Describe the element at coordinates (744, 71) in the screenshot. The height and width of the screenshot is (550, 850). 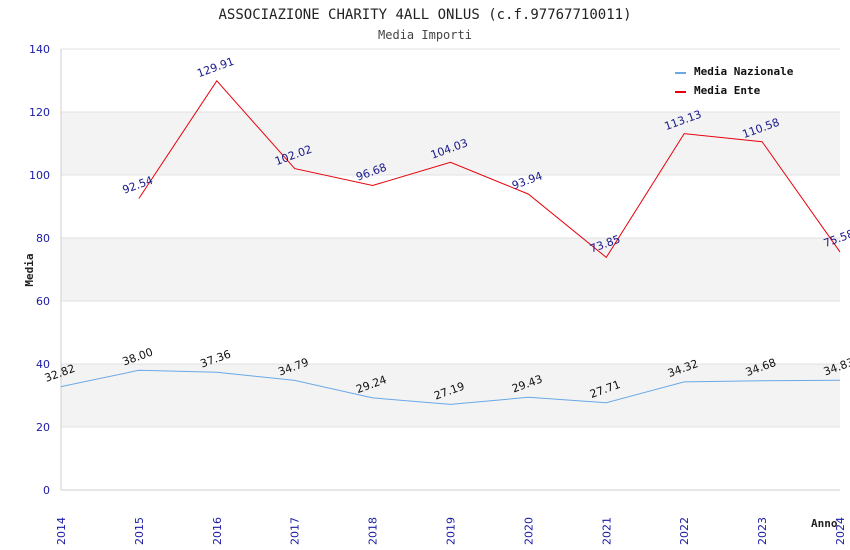
I see `legend-label-media-nazionale: Media Nazionale` at that location.